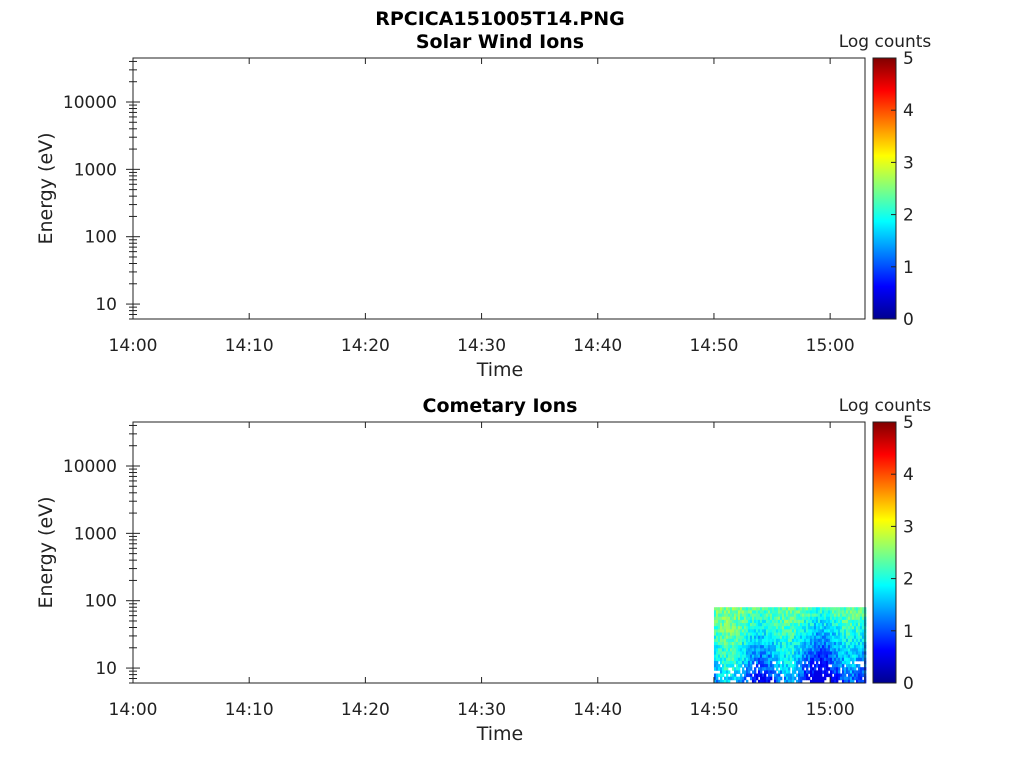  Describe the element at coordinates (885, 406) in the screenshot. I see `colorbar-label: Log counts` at that location.